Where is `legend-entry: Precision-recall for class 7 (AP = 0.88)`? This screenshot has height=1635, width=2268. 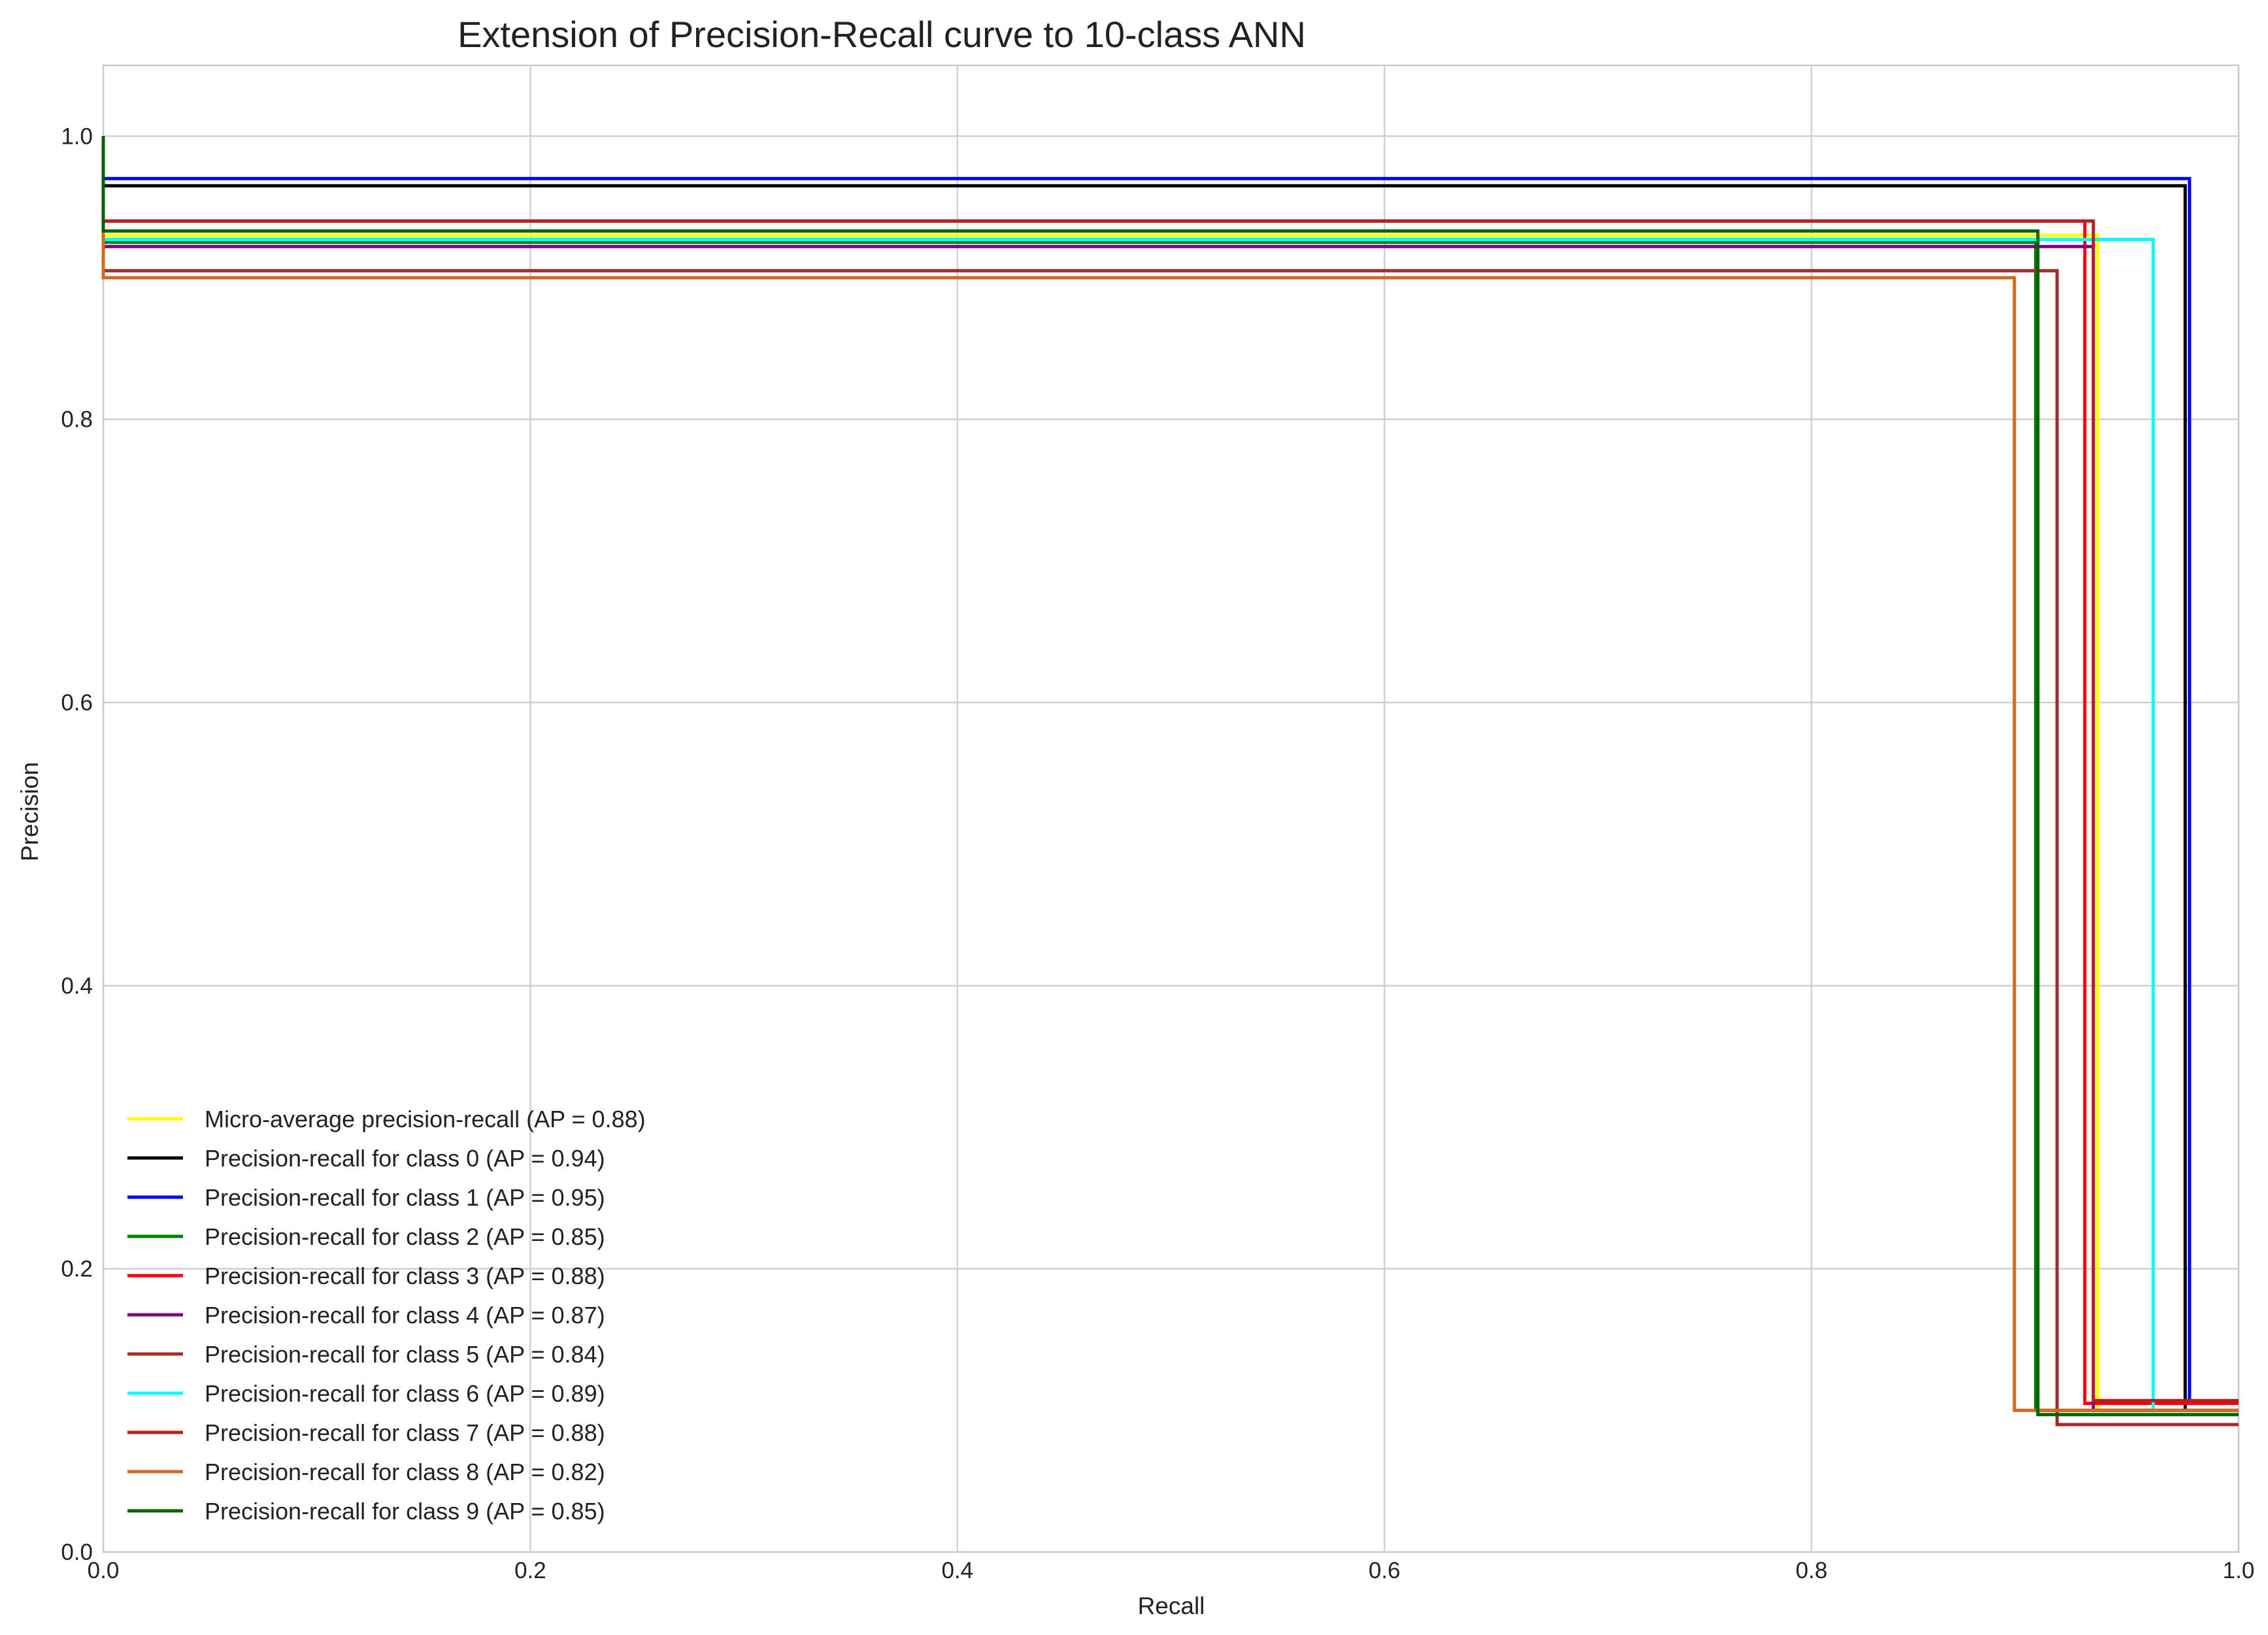
legend-entry: Precision-recall for class 7 (AP = 0.88) is located at coordinates (405, 1433).